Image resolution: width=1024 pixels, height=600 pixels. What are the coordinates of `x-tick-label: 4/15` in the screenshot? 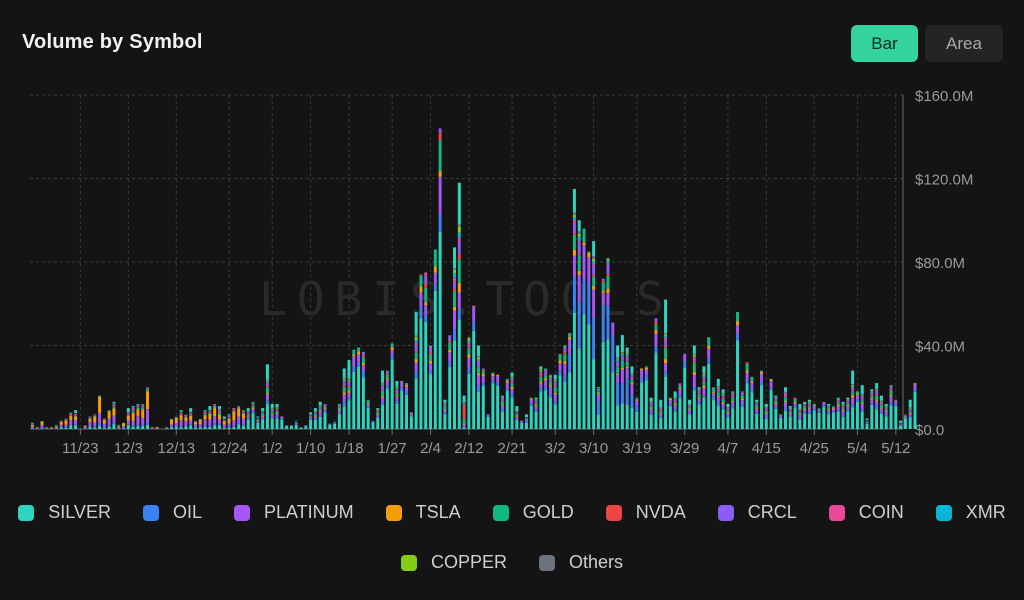 It's located at (766, 448).